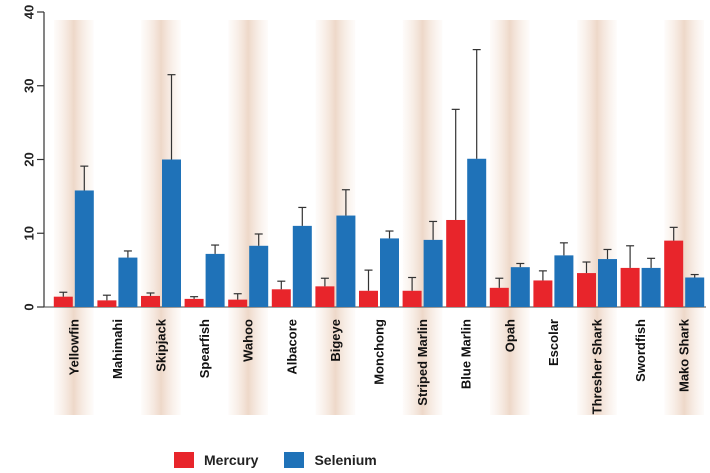 The width and height of the screenshot is (710, 473). I want to click on y-tick-label: 40, so click(29, 12).